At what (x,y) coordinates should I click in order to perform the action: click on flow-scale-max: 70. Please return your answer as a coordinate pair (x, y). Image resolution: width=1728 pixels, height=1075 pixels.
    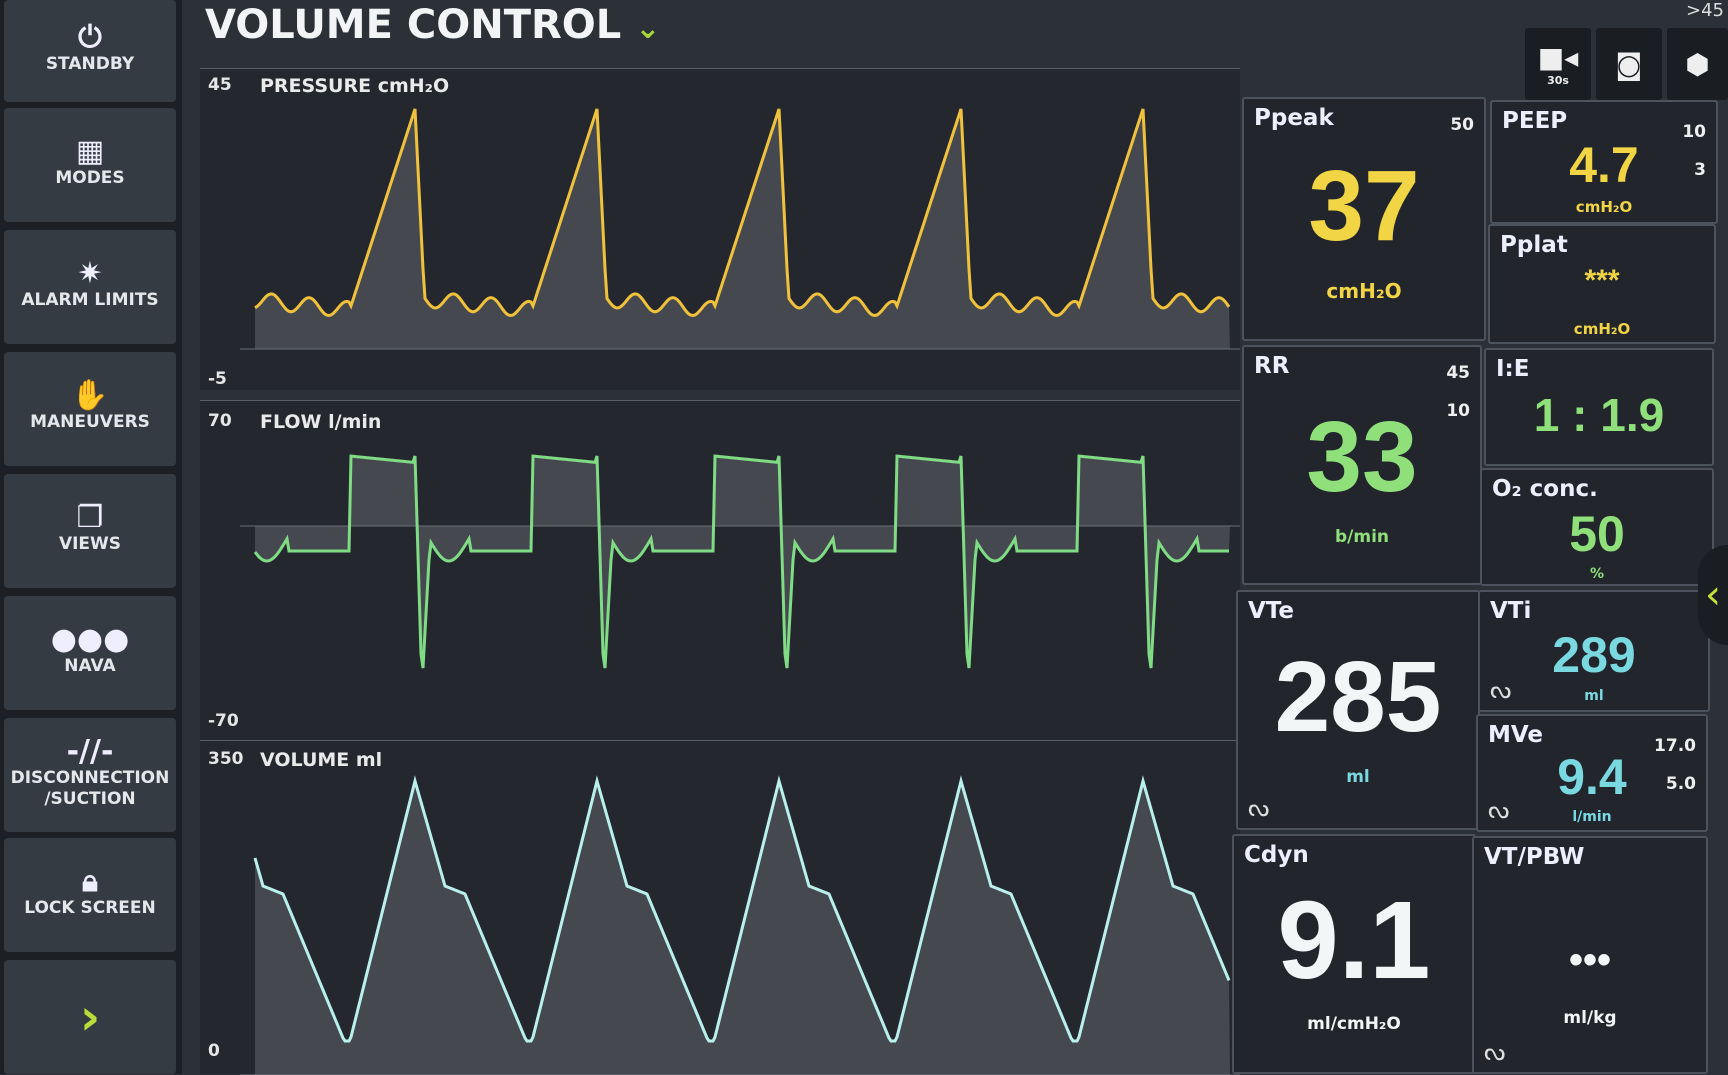
    Looking at the image, I should click on (220, 421).